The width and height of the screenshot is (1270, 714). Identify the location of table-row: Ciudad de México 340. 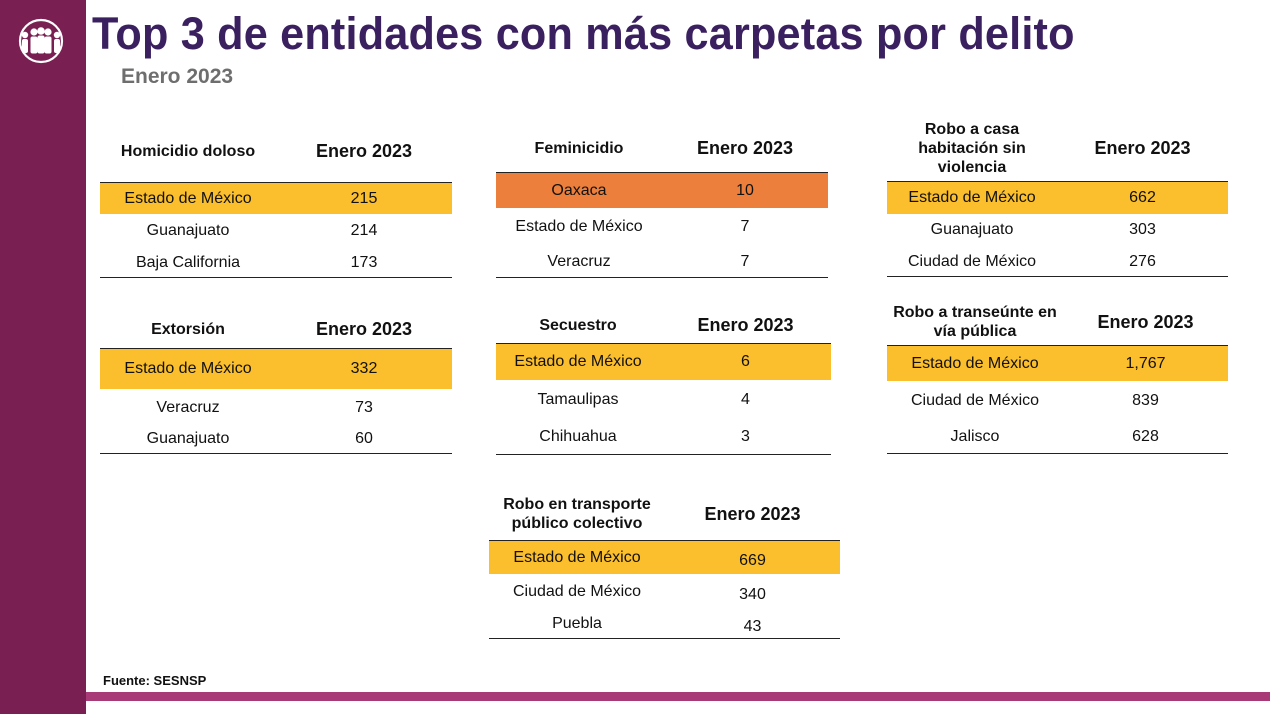
(664, 592).